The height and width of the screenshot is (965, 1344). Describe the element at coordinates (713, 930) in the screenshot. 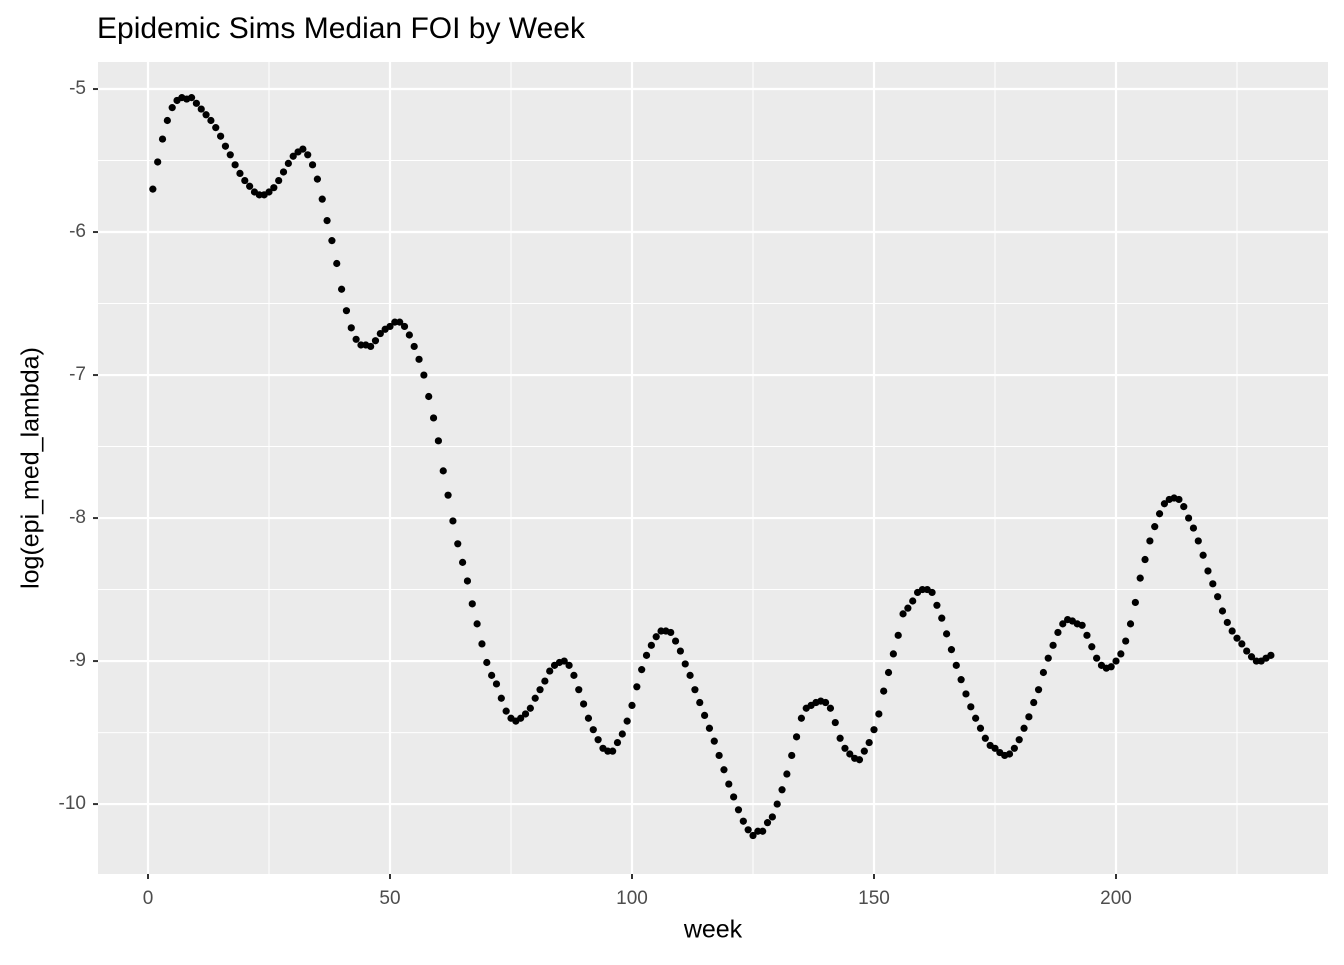

I see `x-axis-title: week` at that location.